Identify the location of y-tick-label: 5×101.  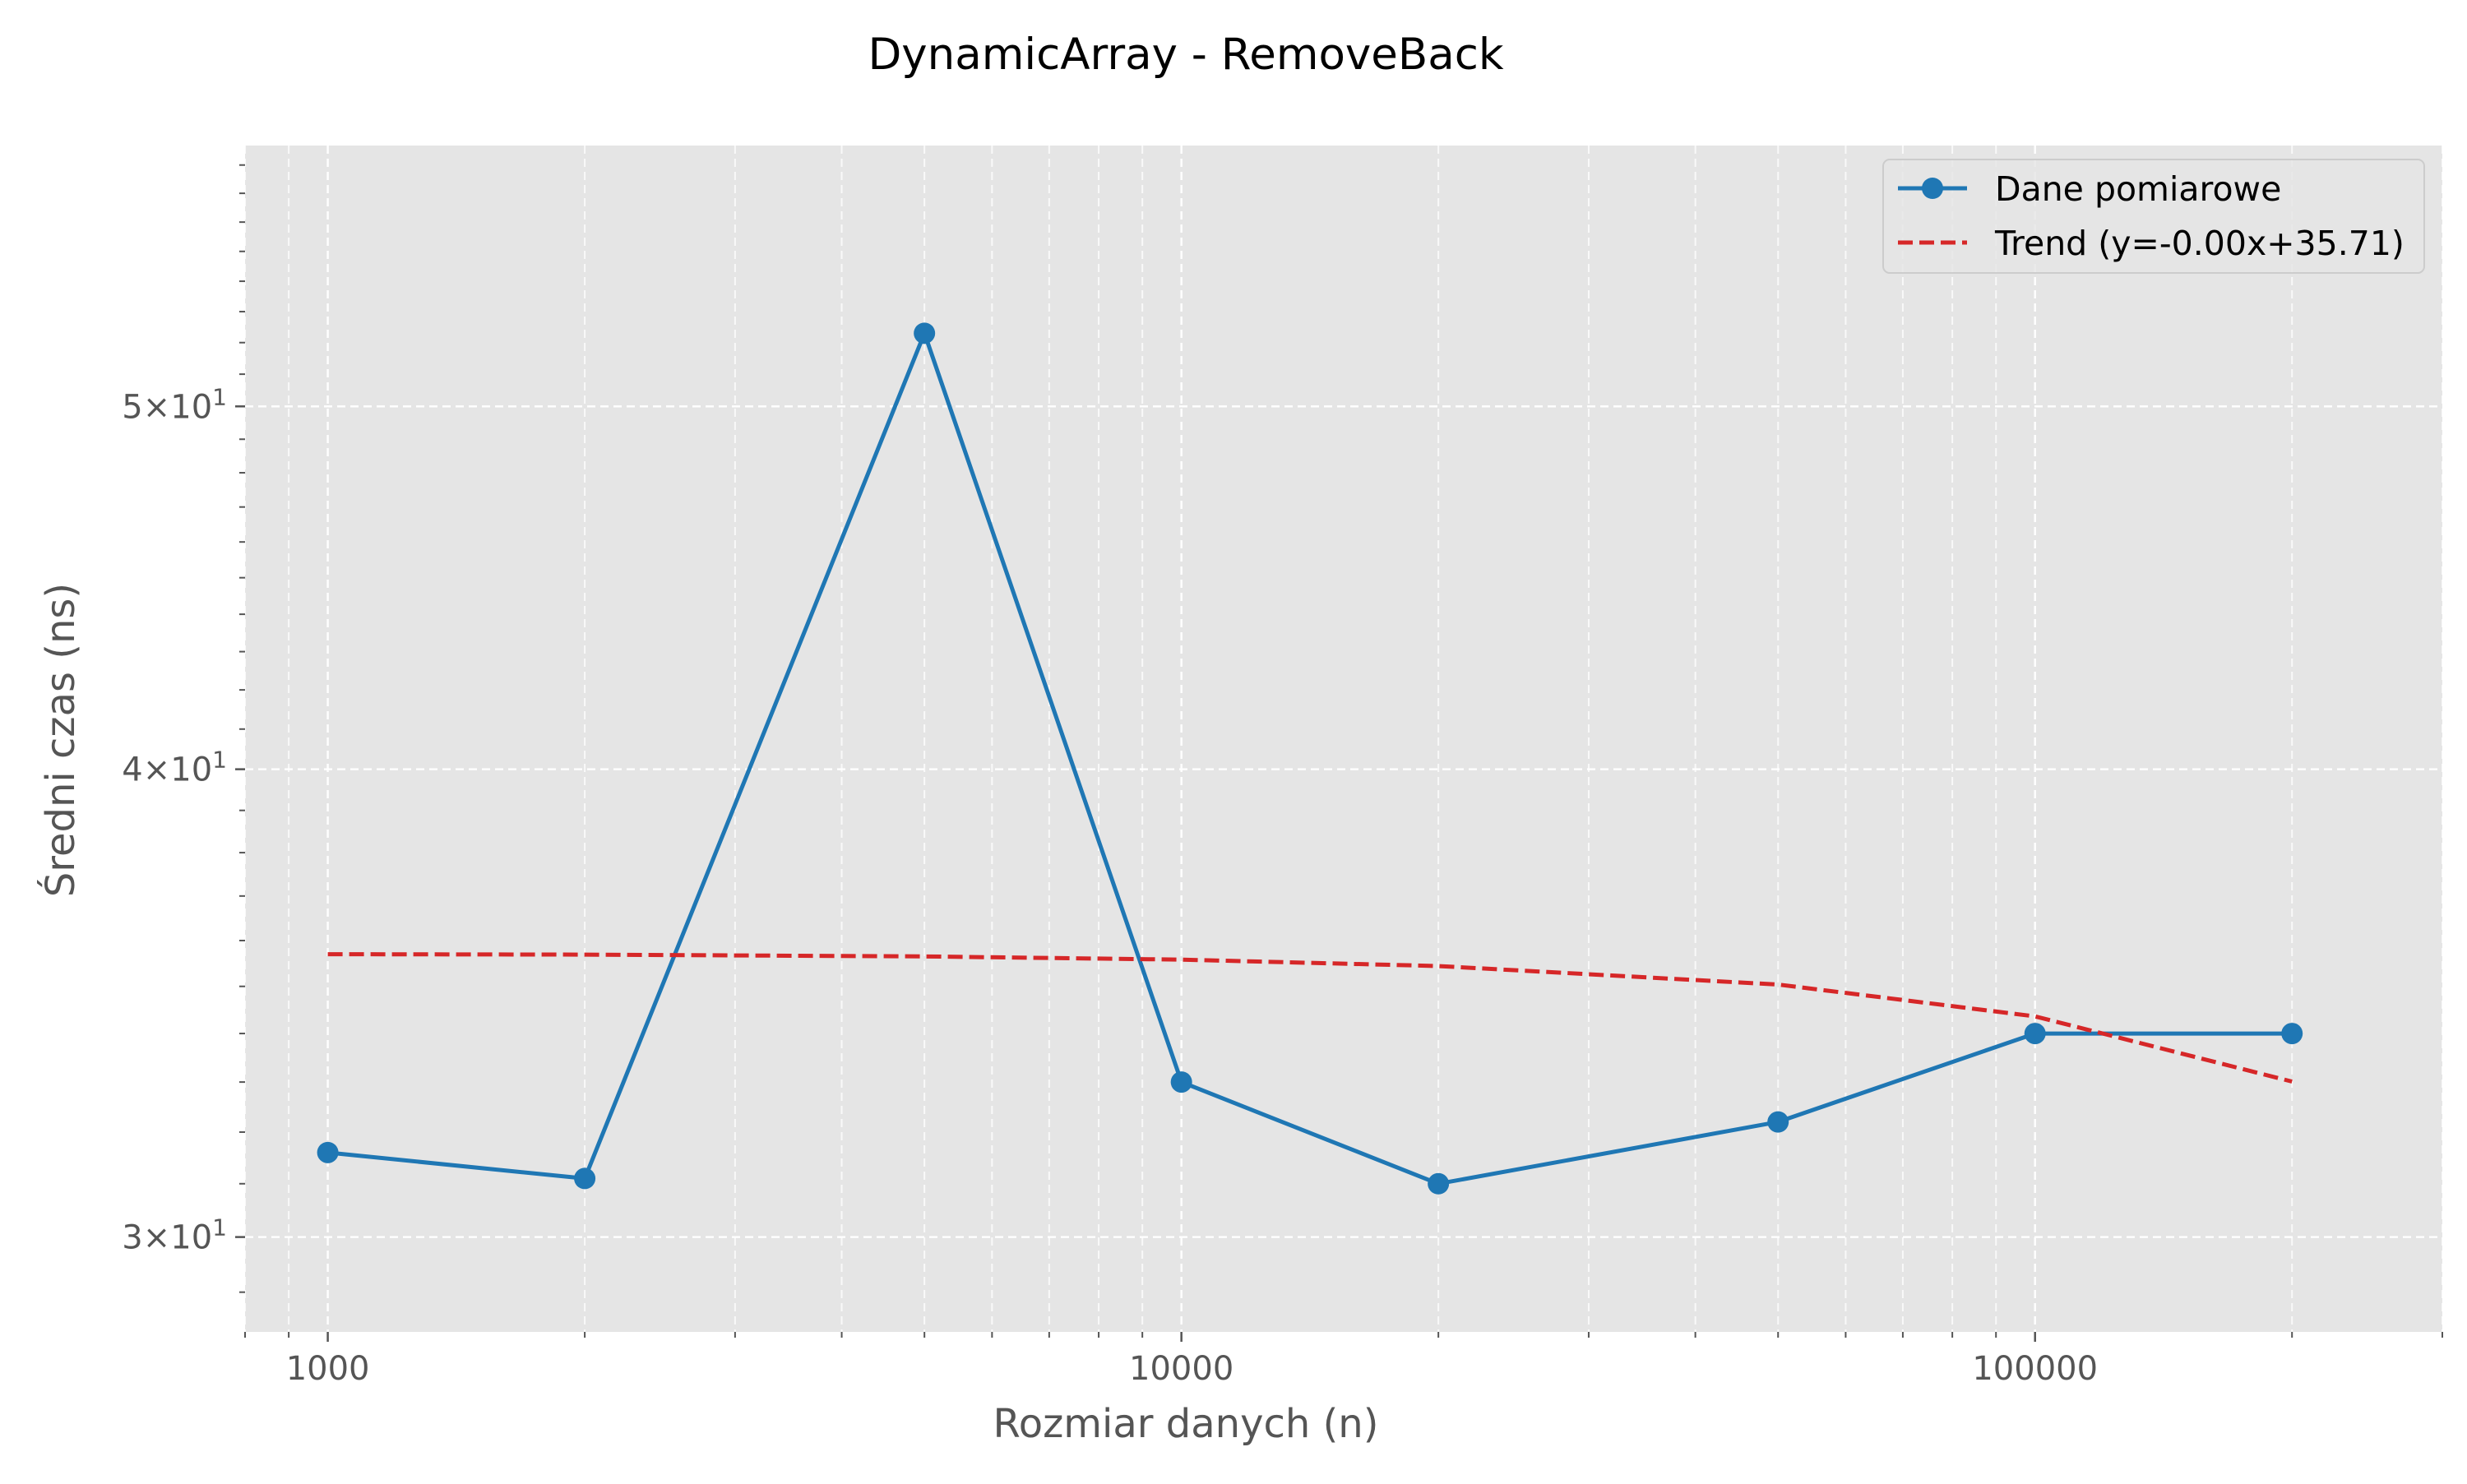
(175, 405).